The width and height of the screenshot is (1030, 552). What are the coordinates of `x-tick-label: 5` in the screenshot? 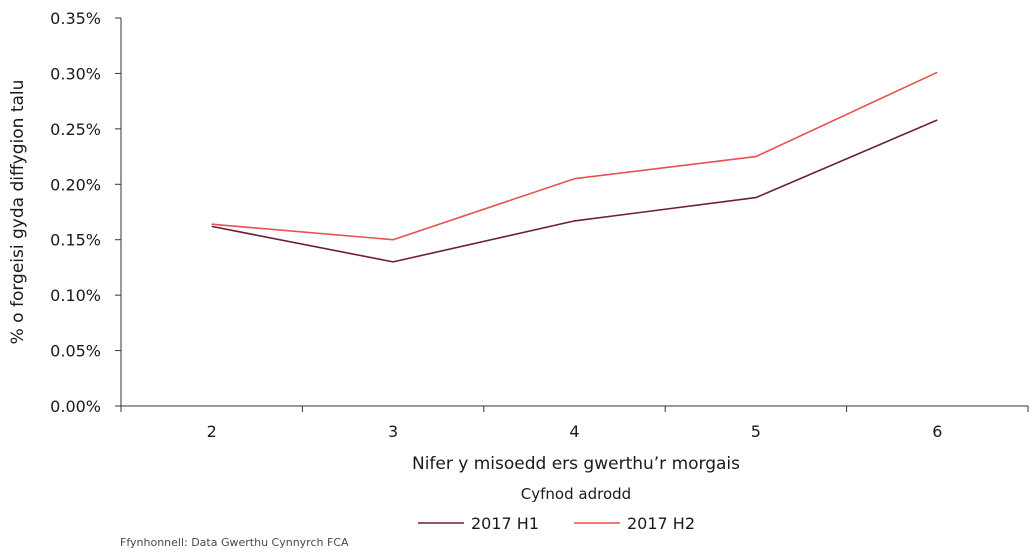 It's located at (756, 431).